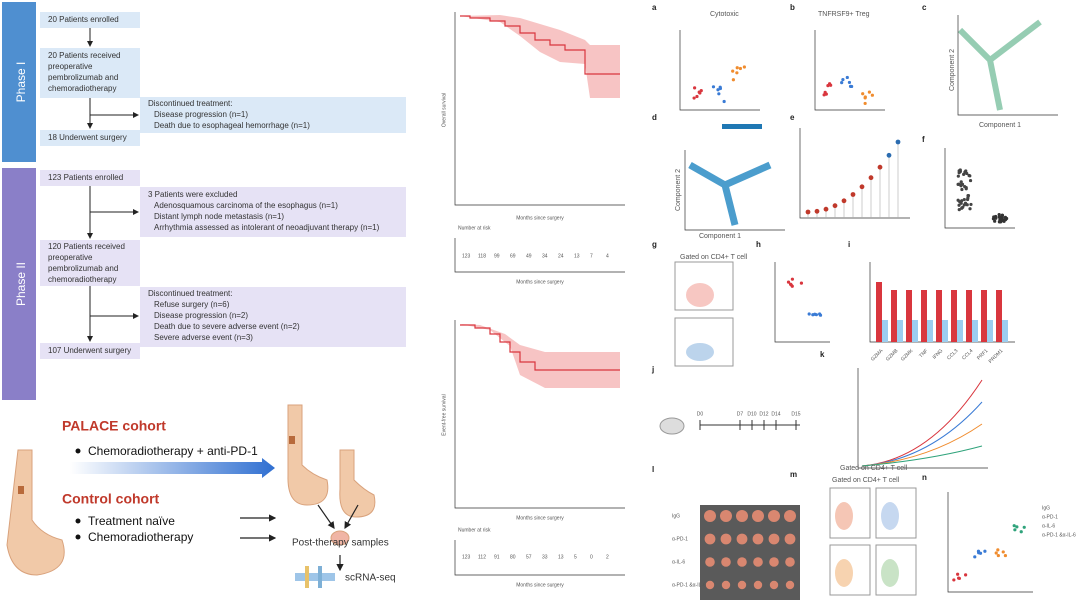 The image size is (1080, 607). What do you see at coordinates (751, 414) in the screenshot?
I see `timeline-label: D10` at bounding box center [751, 414].